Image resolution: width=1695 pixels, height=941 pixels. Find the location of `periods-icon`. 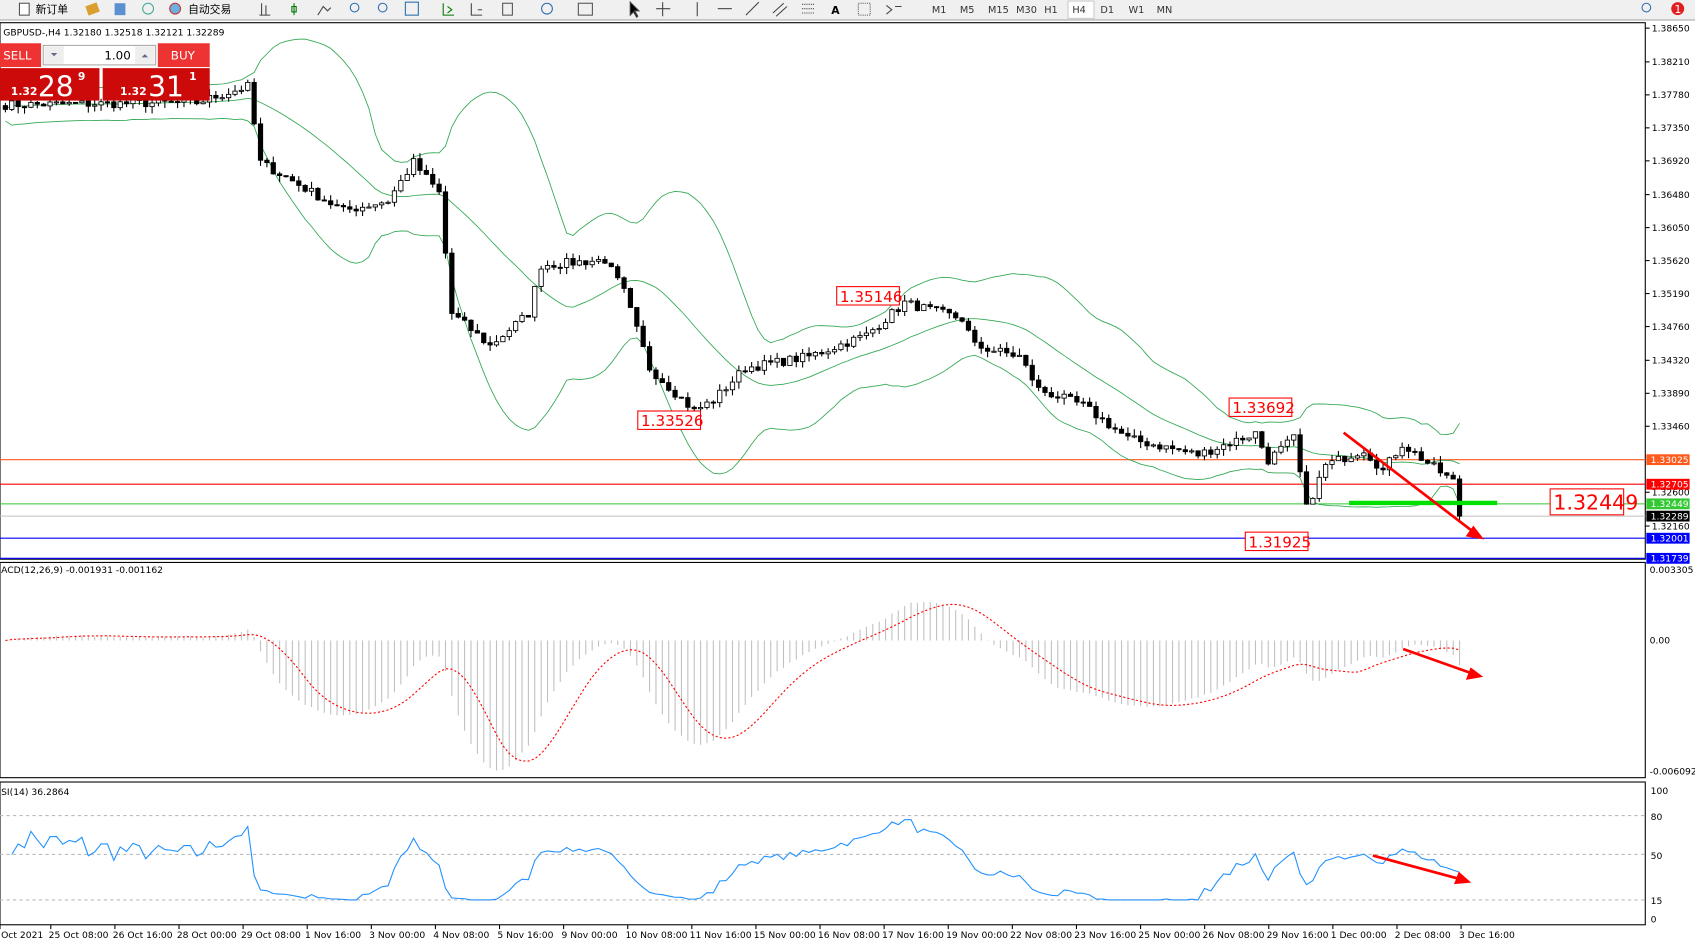

periods-icon is located at coordinates (547, 8).